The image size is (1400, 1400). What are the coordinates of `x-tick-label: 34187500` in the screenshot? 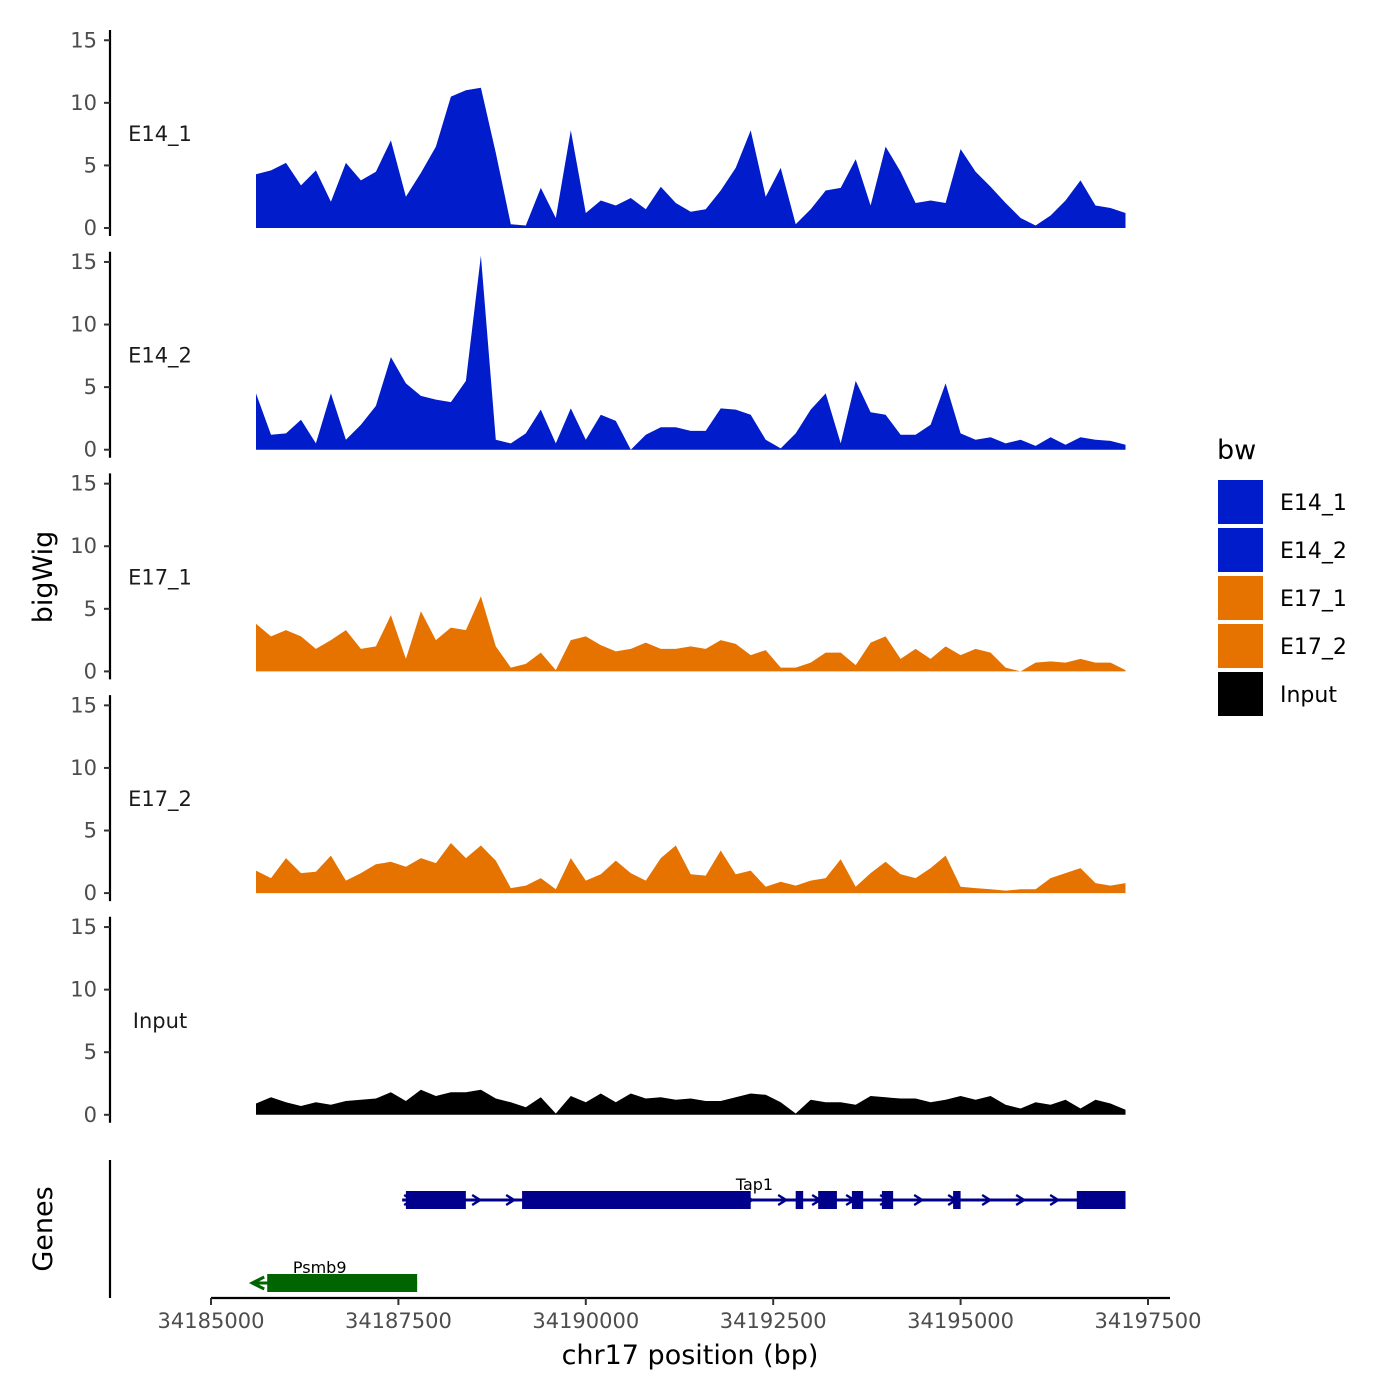 It's located at (398, 1321).